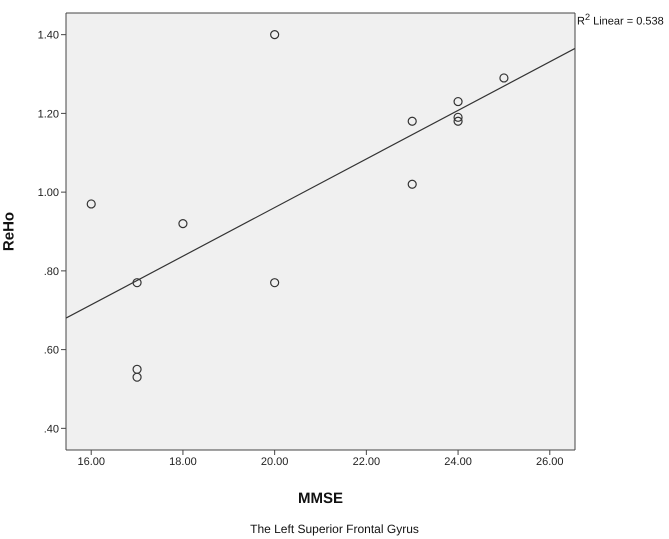  What do you see at coordinates (334, 529) in the screenshot?
I see `text: The Left Superior Frontal Gyrus` at bounding box center [334, 529].